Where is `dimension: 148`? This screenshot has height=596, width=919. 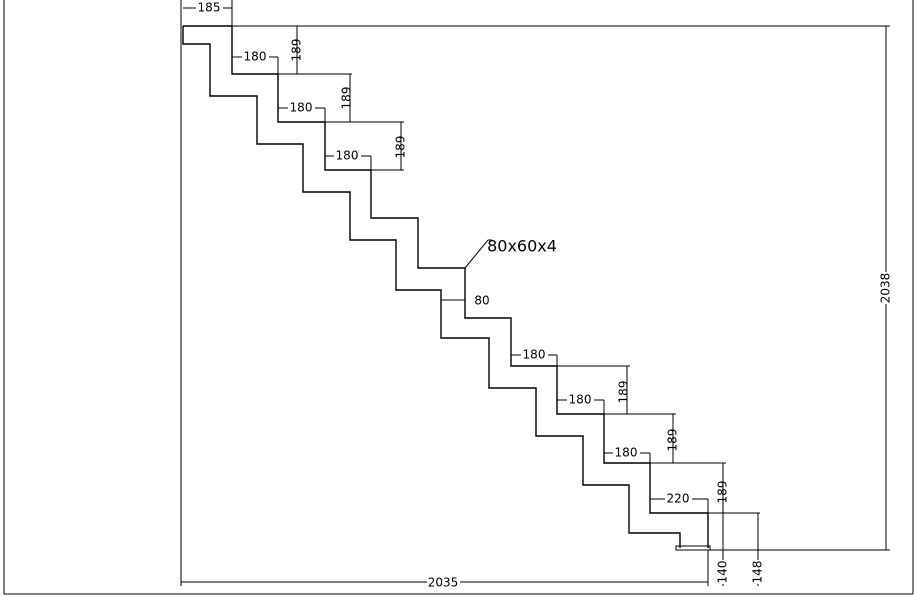 dimension: 148 is located at coordinates (758, 572).